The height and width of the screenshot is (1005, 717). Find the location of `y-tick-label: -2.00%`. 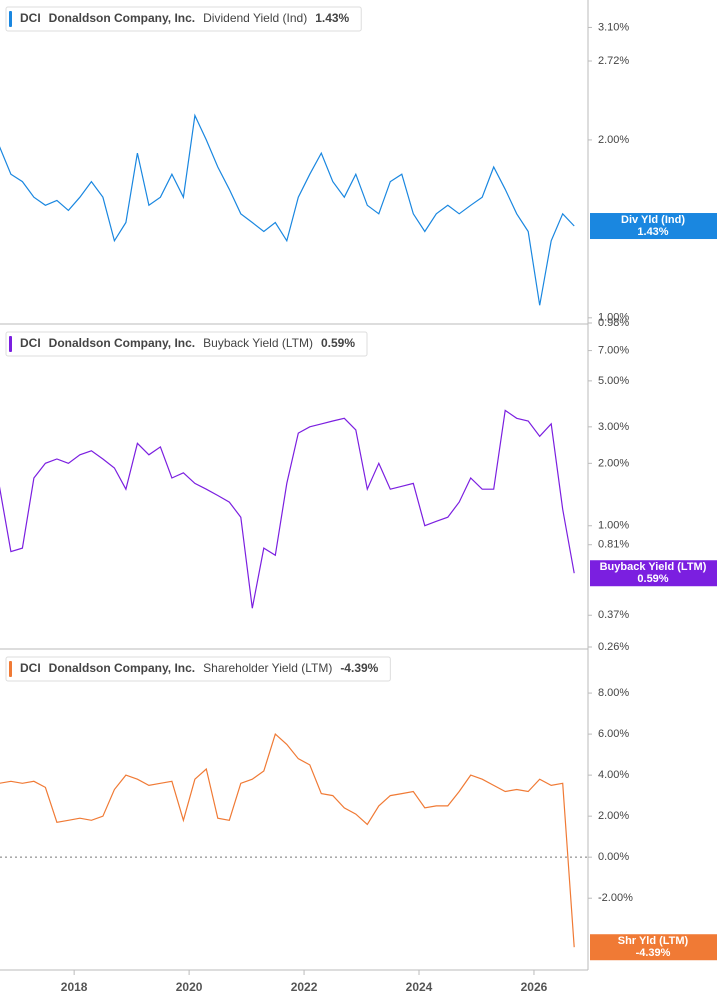

y-tick-label: -2.00% is located at coordinates (615, 898).